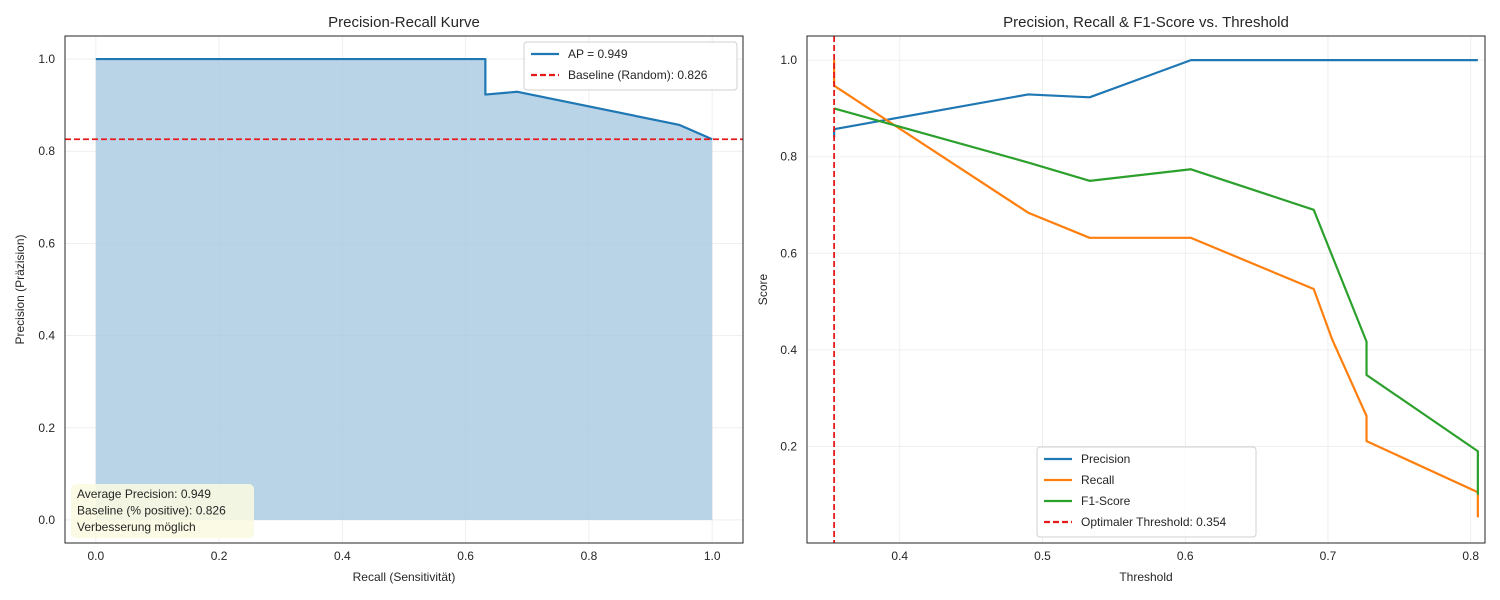  Describe the element at coordinates (1106, 501) in the screenshot. I see `legend-entry: F1-Score` at that location.